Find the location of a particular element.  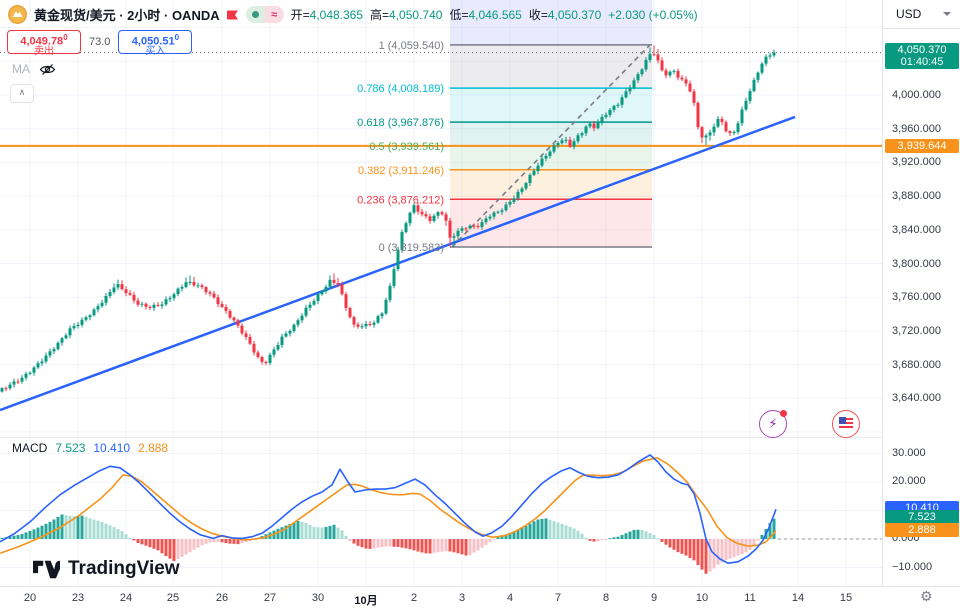

tradingview-watermark: TradingView is located at coordinates (106, 569).